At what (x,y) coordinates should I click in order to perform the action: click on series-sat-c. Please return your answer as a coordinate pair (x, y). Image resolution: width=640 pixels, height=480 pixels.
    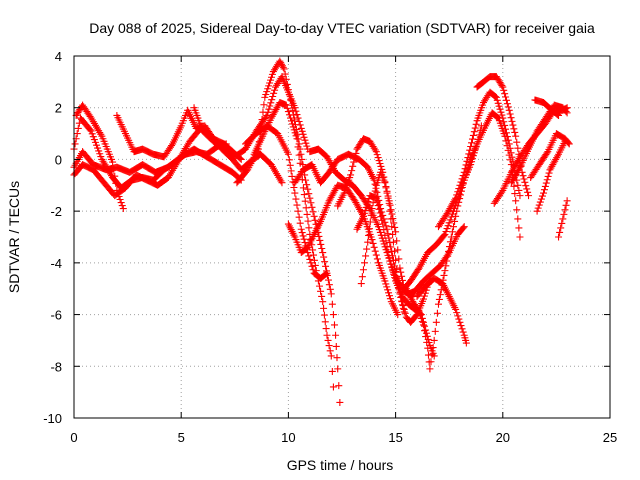
    Looking at the image, I should click on (99, 157).